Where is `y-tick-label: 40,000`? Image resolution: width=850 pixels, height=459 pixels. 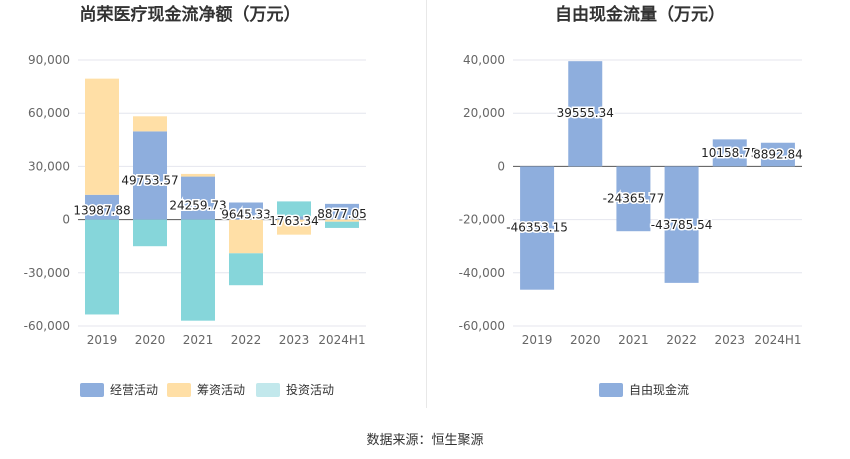 y-tick-label: 40,000 is located at coordinates (484, 60).